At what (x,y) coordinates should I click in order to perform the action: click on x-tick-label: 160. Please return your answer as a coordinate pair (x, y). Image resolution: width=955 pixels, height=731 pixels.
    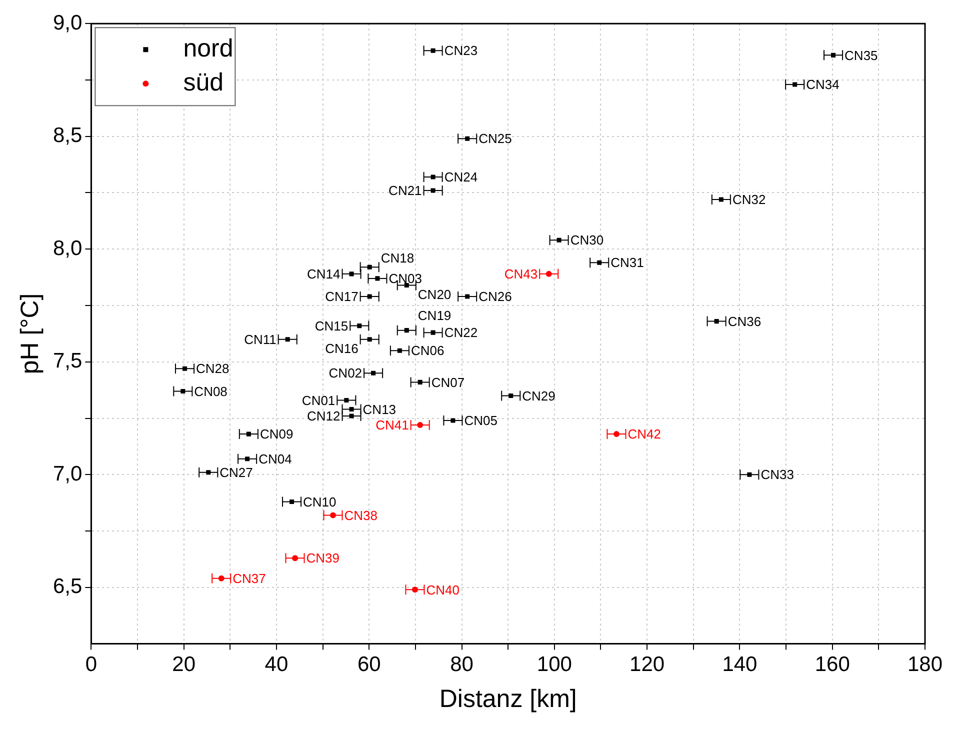
    Looking at the image, I should click on (832, 664).